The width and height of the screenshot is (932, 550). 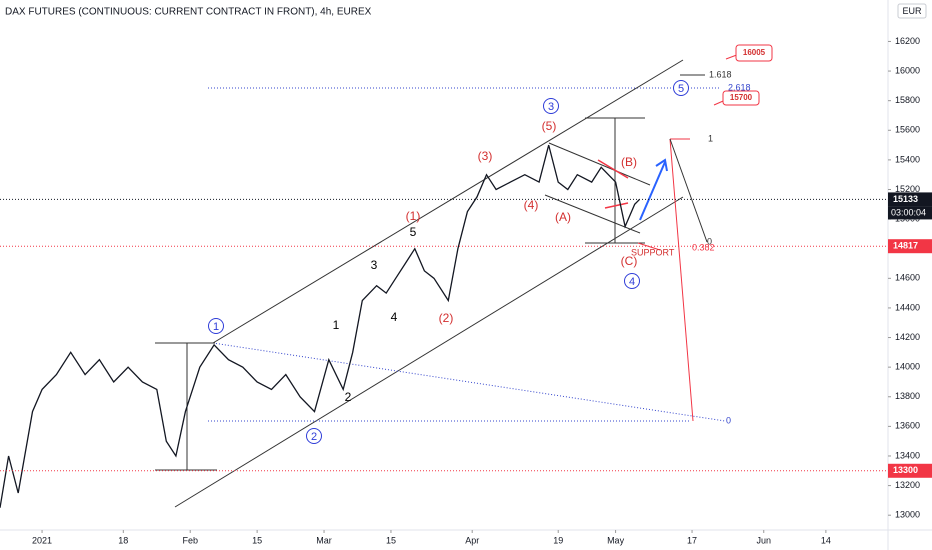 What do you see at coordinates (661, 165) in the screenshot?
I see `arrow-head` at bounding box center [661, 165].